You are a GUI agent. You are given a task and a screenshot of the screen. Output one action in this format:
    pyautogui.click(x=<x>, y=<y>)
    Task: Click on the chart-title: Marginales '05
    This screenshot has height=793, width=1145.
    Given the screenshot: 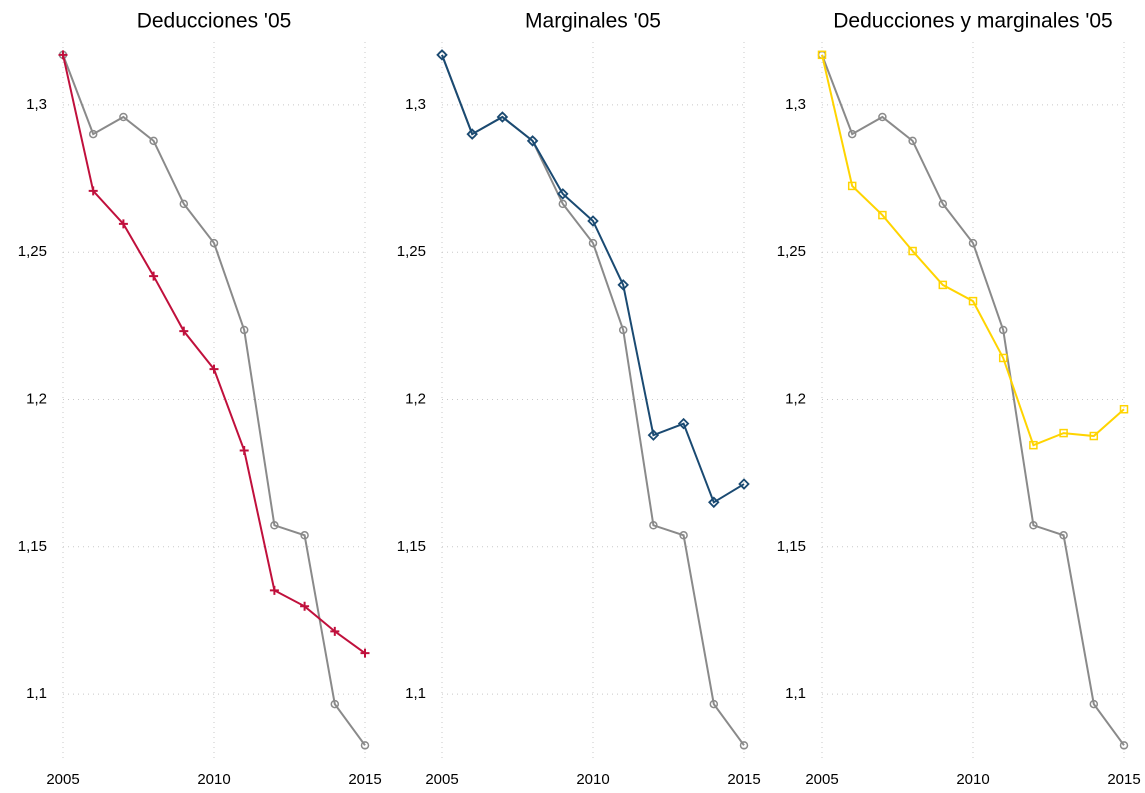 What is the action you would take?
    pyautogui.click(x=593, y=21)
    